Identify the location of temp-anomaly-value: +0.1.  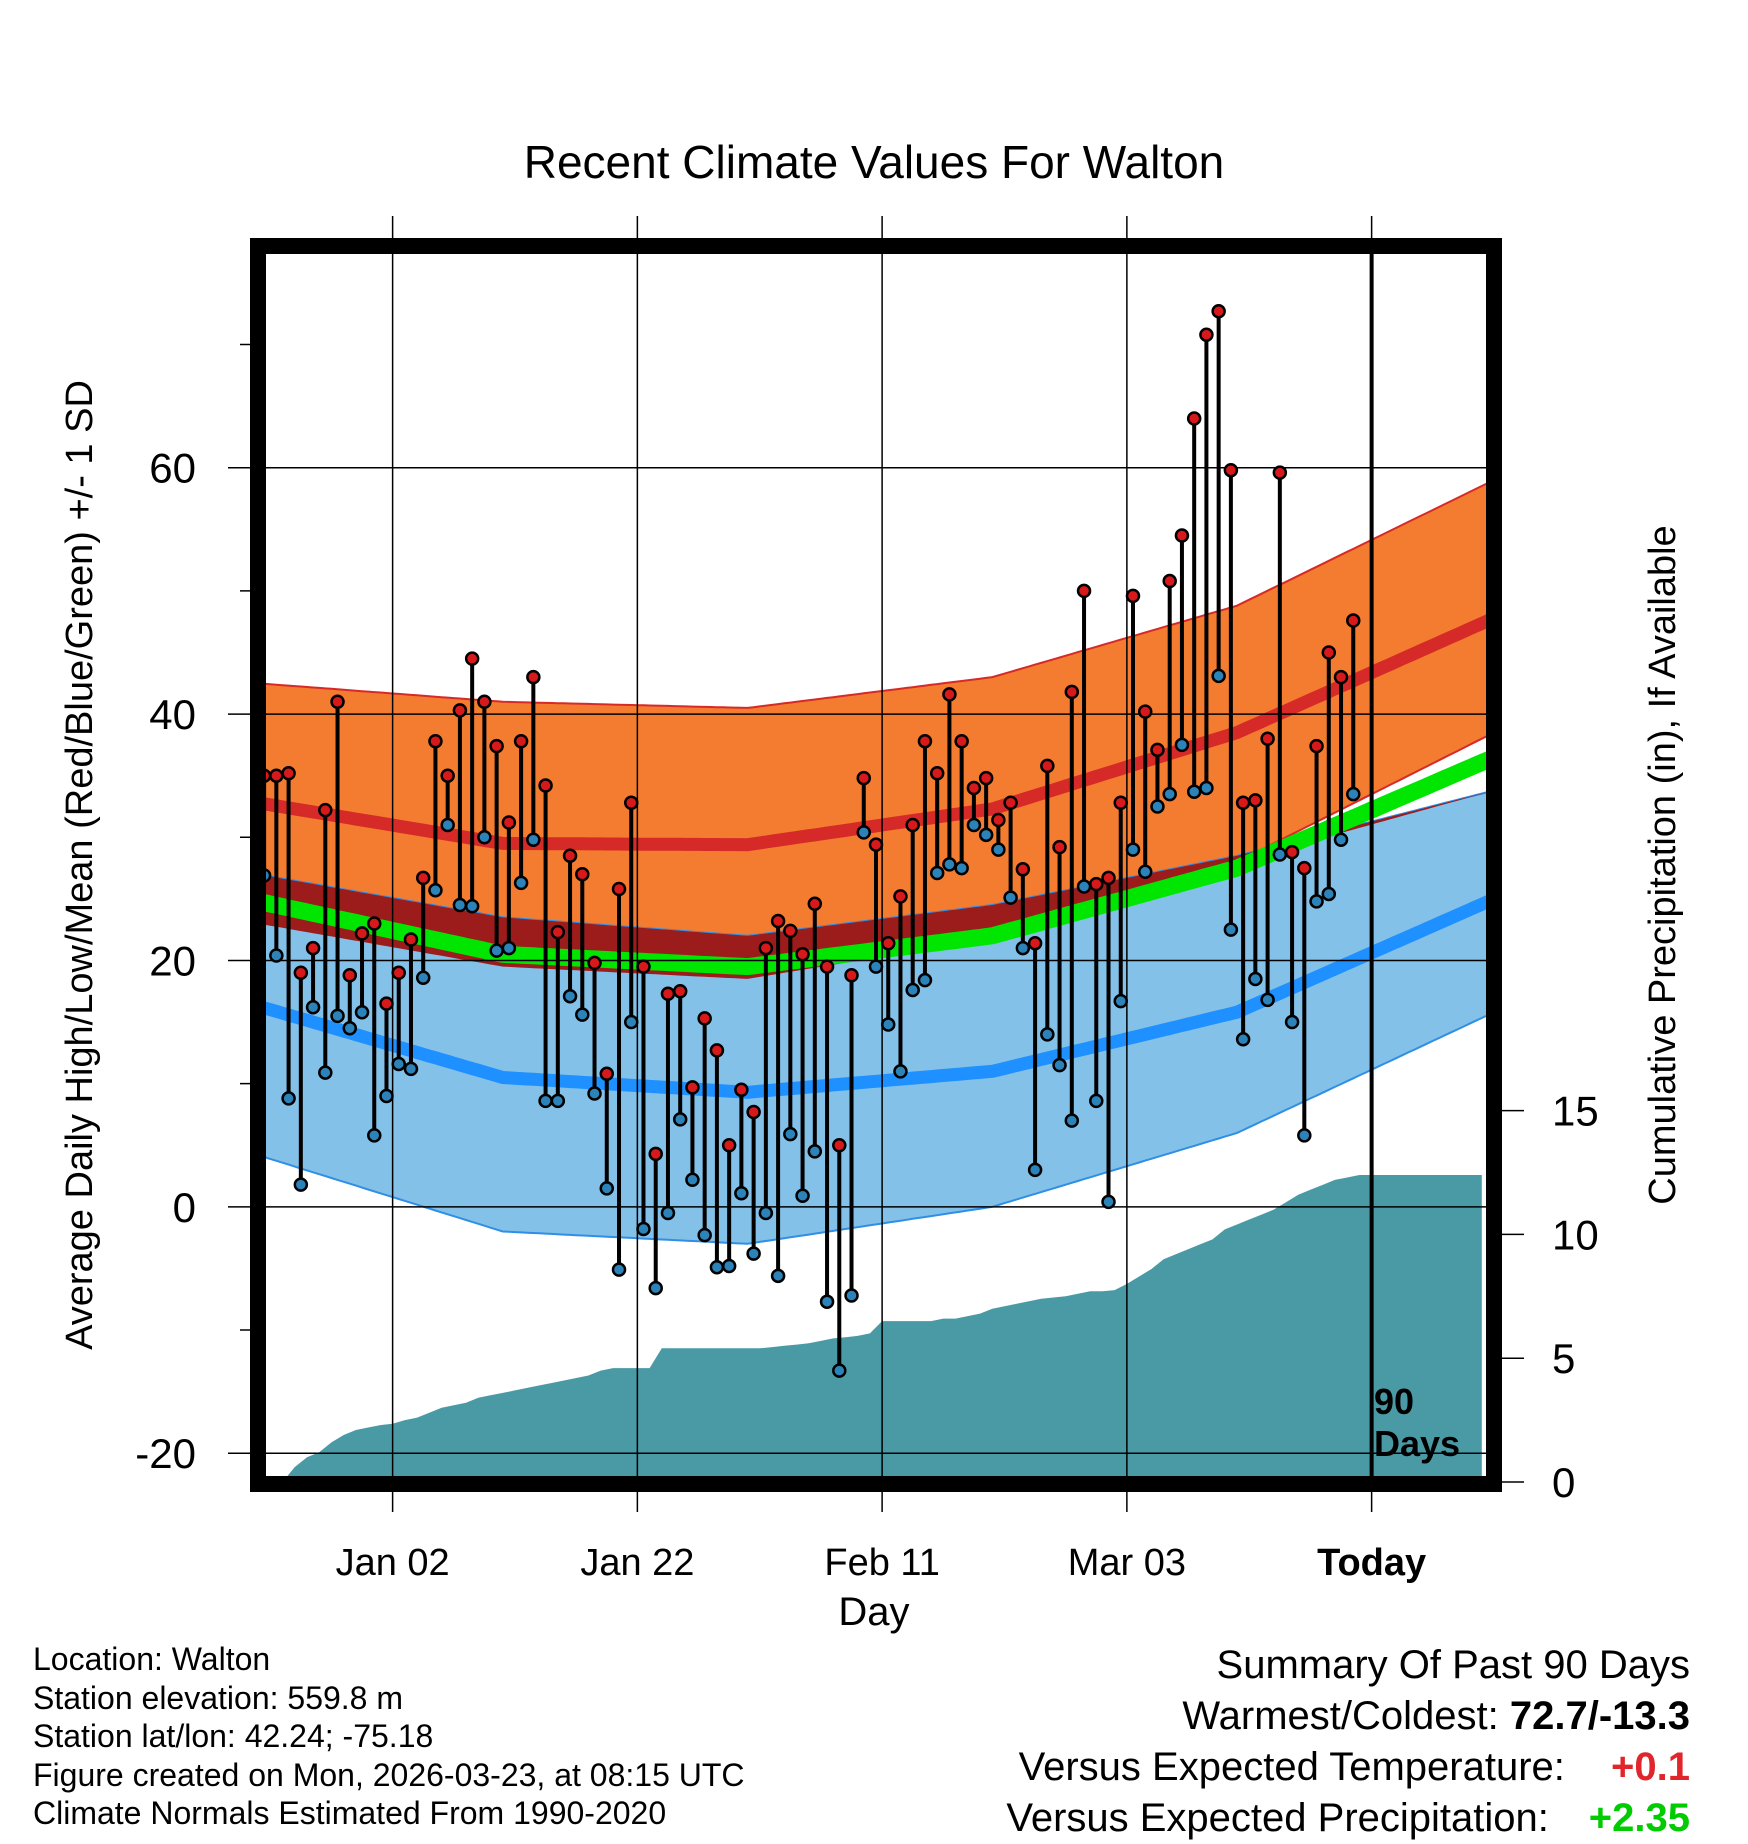
(1650, 1767).